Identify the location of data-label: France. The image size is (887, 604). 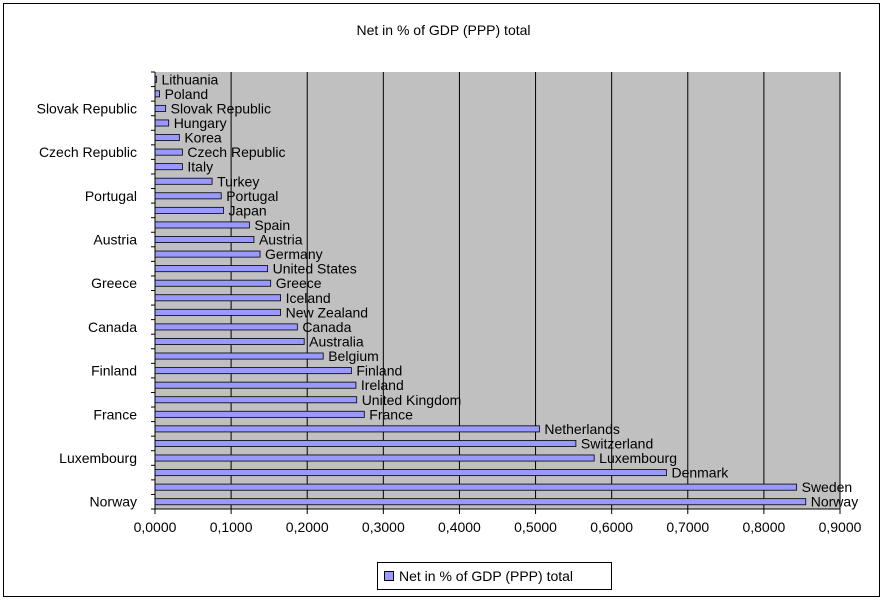
(391, 414).